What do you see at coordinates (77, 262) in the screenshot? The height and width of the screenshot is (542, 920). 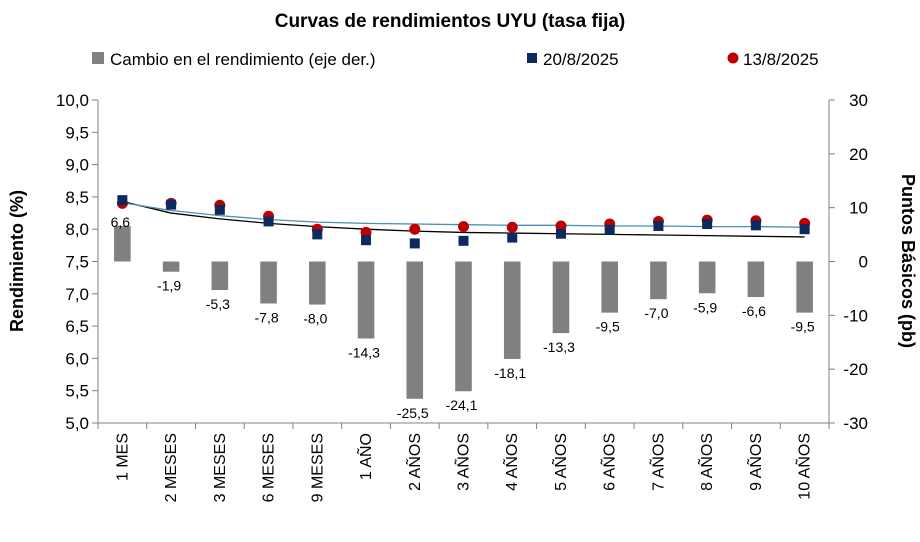 I see `y-left-tick-label: 7,5` at bounding box center [77, 262].